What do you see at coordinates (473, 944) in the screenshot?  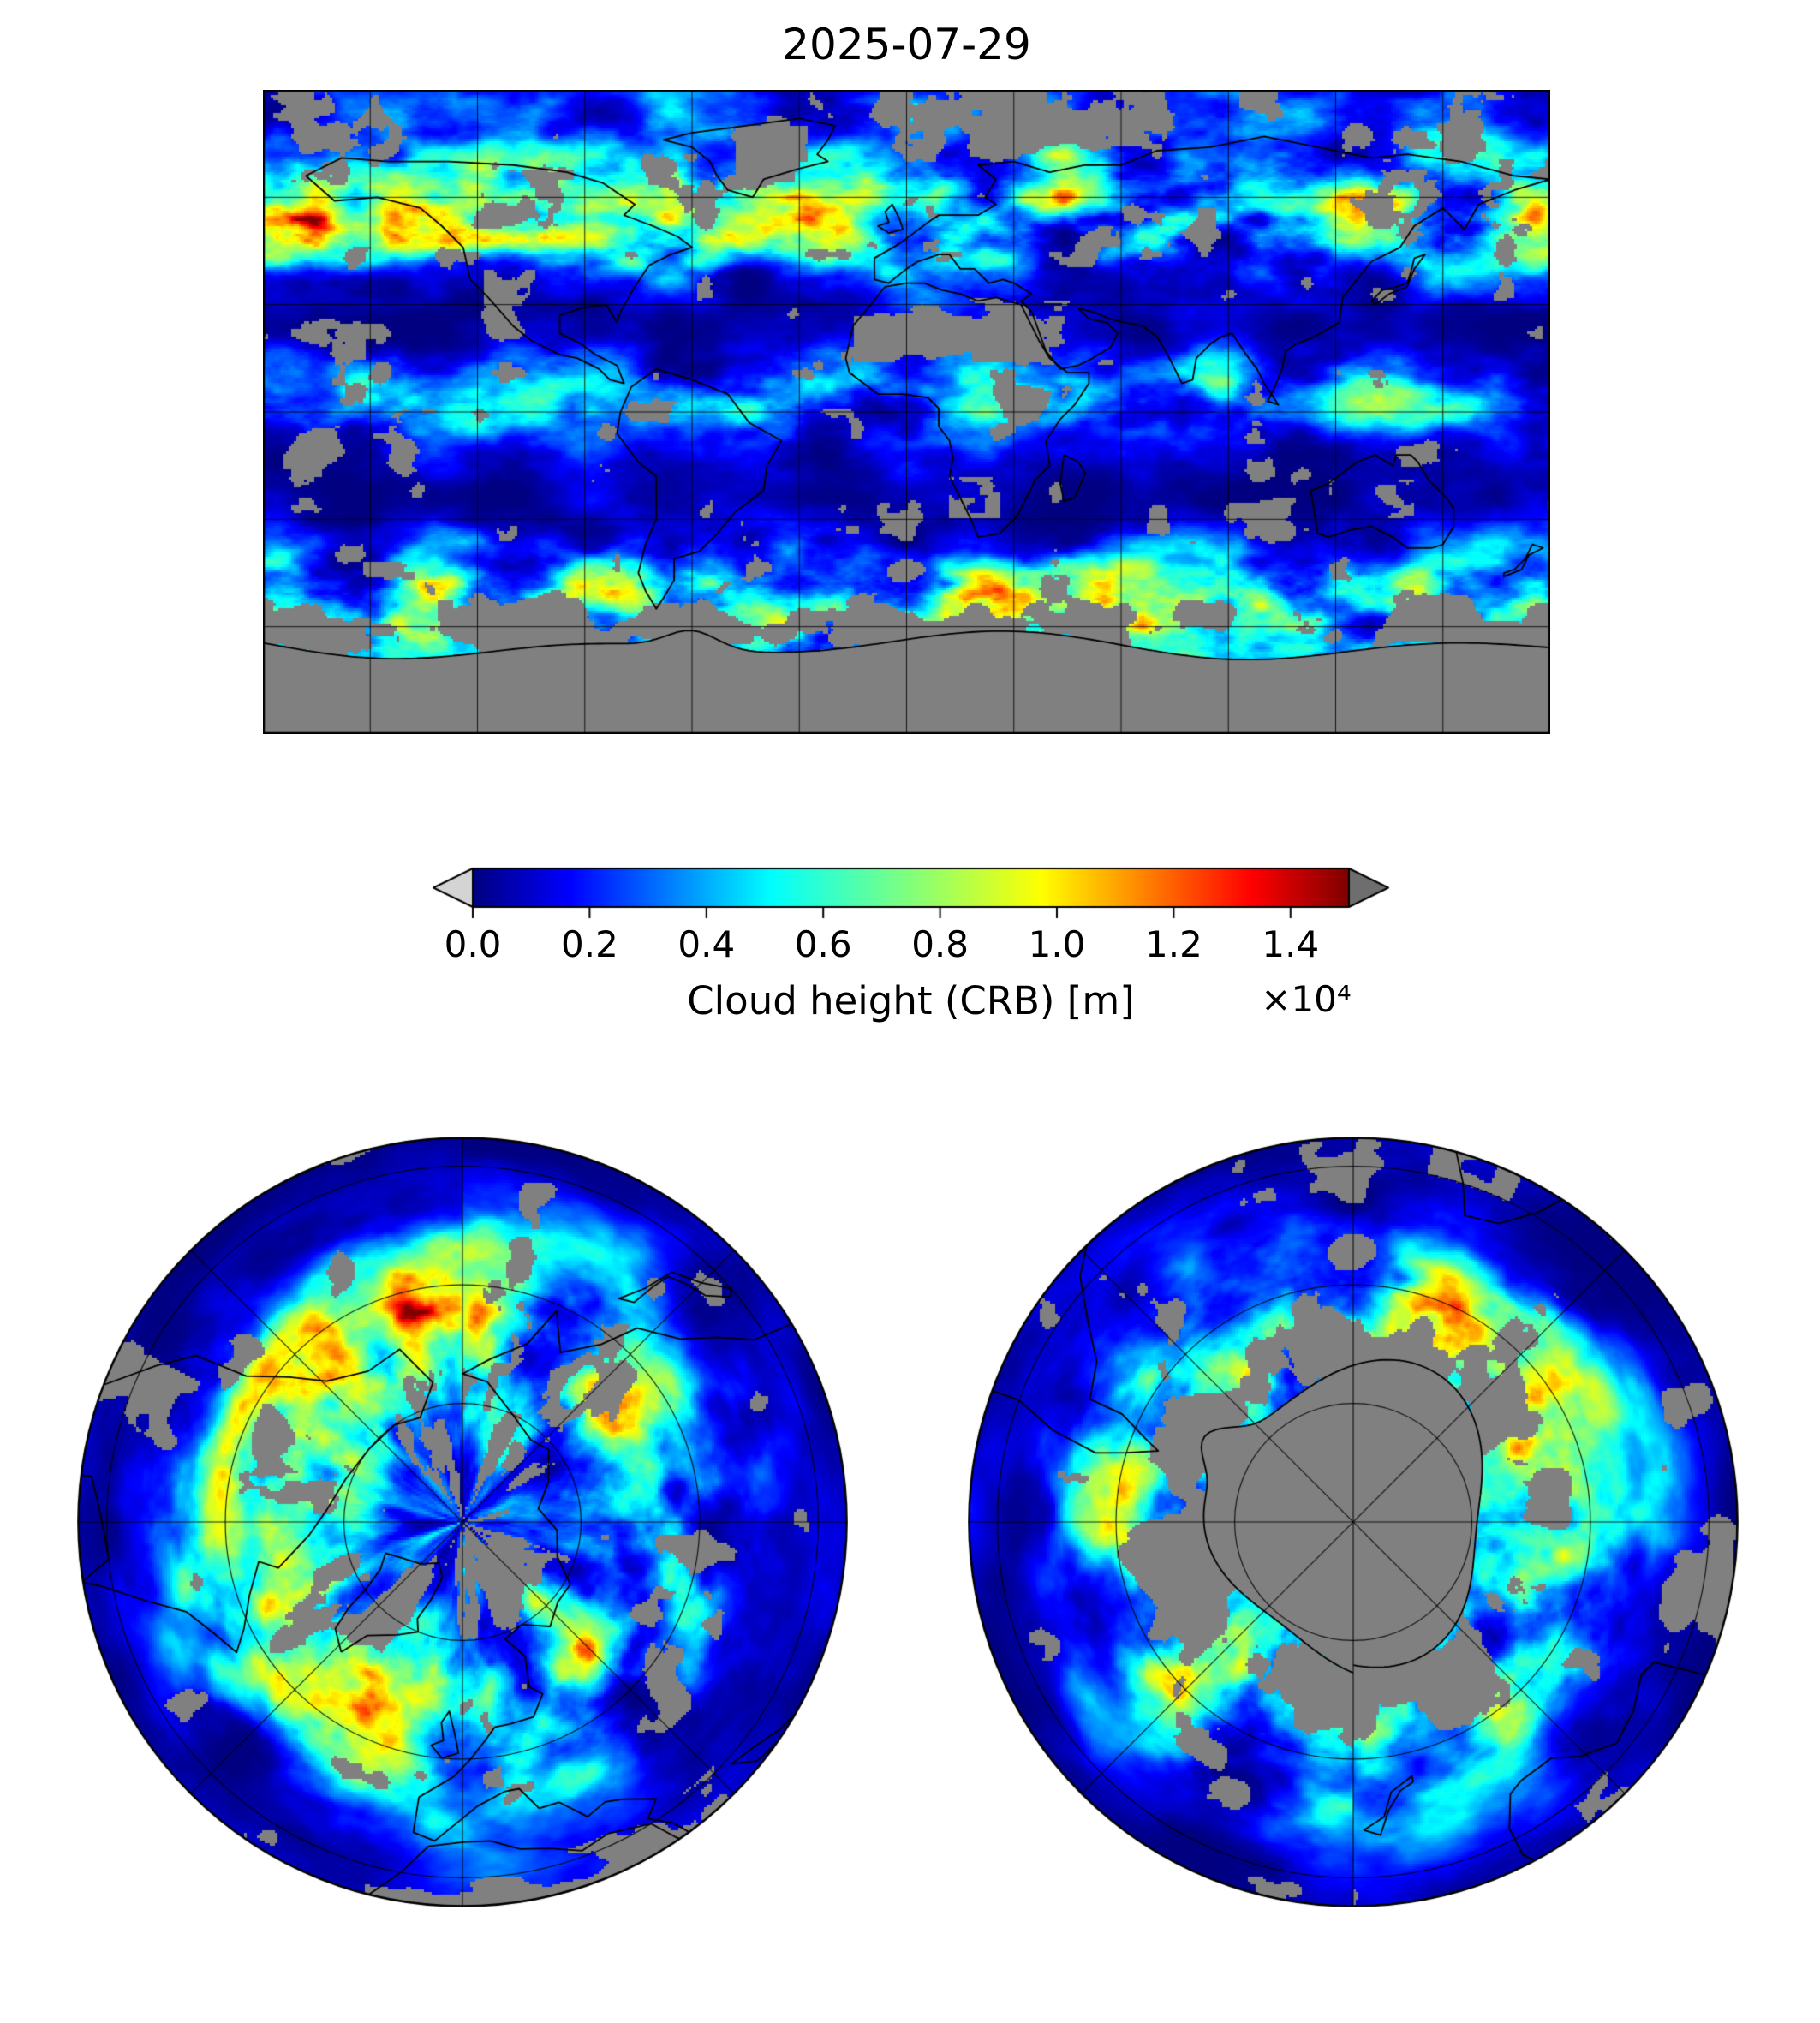 I see `colorbar-tick-label: 0.0` at bounding box center [473, 944].